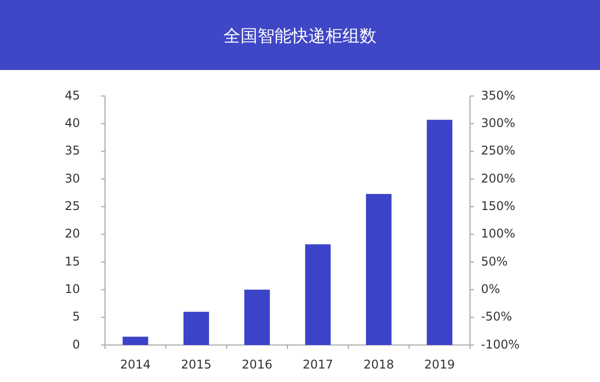 This screenshot has width=600, height=382. What do you see at coordinates (135, 364) in the screenshot?
I see `x-tick-label: 2014` at bounding box center [135, 364].